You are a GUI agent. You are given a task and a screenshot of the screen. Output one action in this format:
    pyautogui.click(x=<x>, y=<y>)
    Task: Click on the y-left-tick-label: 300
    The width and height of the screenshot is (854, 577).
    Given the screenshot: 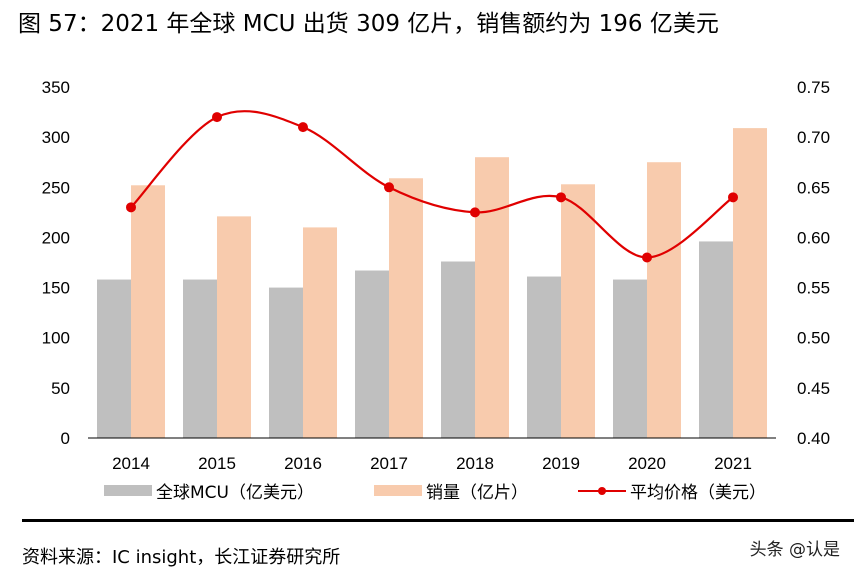 What is the action you would take?
    pyautogui.click(x=56, y=137)
    